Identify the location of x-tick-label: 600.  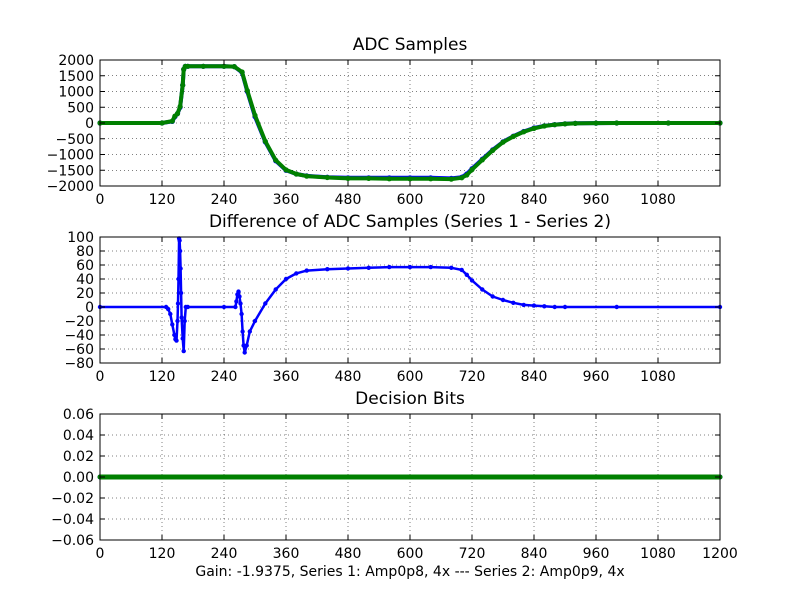
(410, 200).